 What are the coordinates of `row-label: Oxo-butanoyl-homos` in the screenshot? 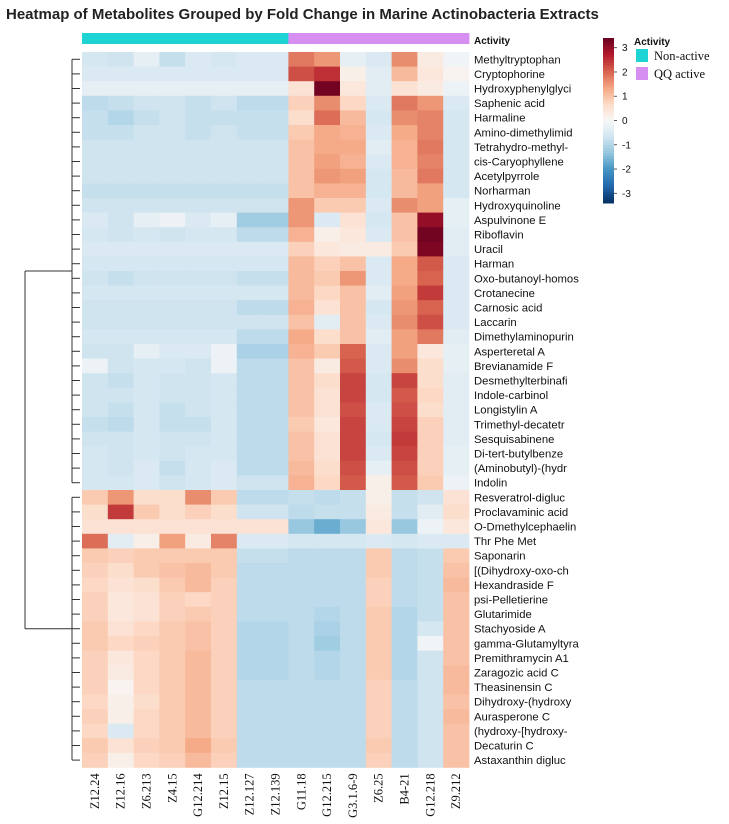 It's located at (526, 279).